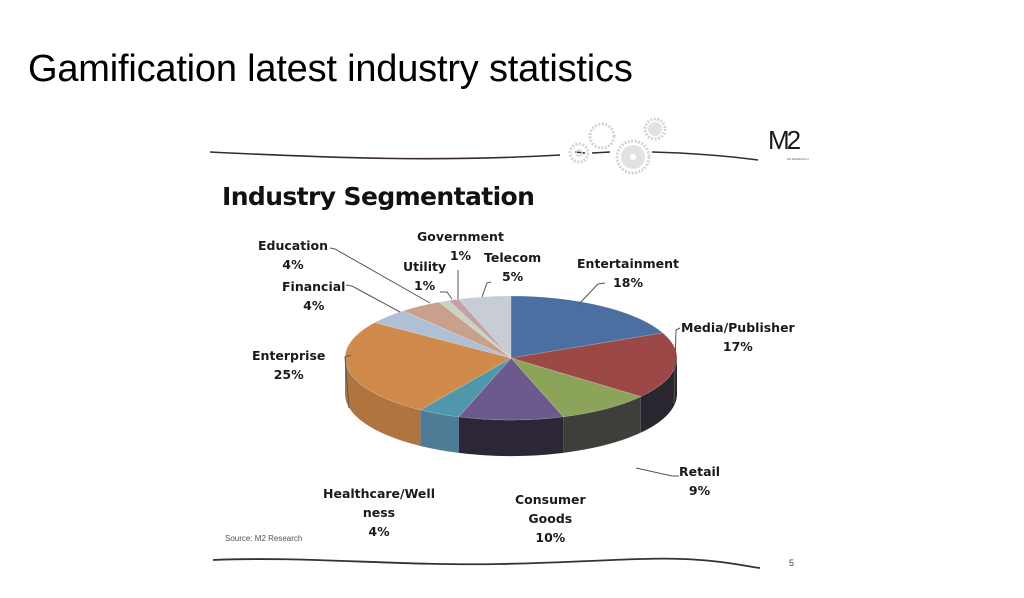 This screenshot has height=598, width=1024. I want to click on label-media-publisher: Media/Publisher 17%, so click(738, 337).